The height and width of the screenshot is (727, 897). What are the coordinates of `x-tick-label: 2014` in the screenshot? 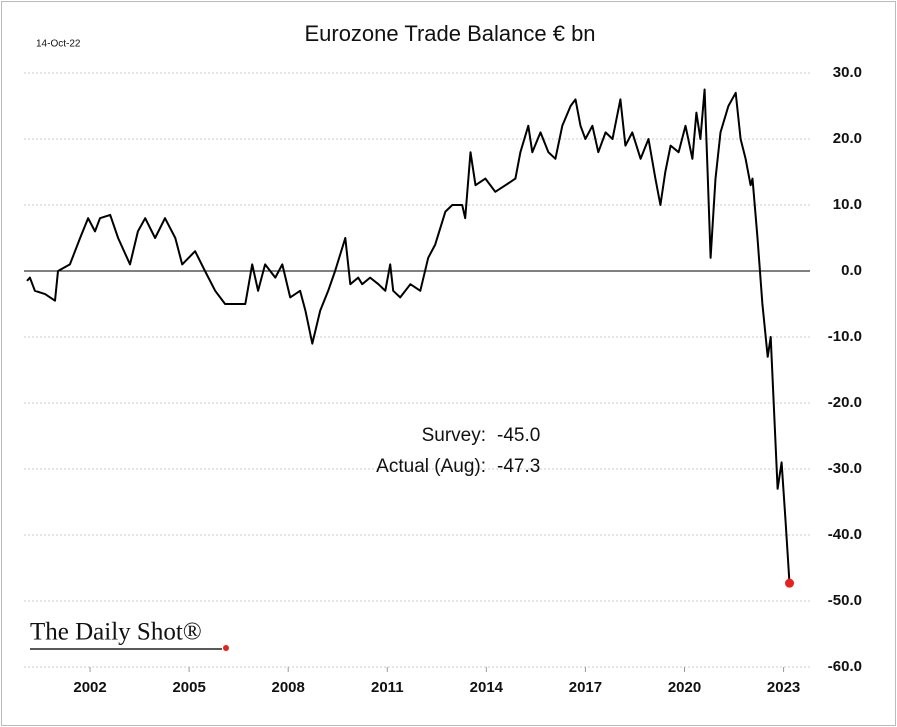 It's located at (487, 687).